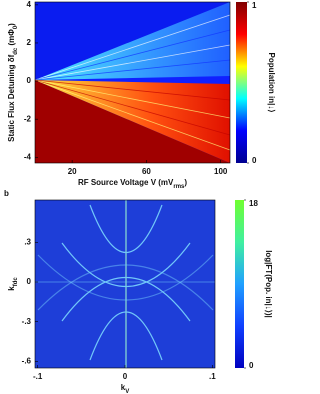 The image size is (320, 394). Describe the element at coordinates (28, 156) in the screenshot. I see `y-tick-label: -4` at that location.